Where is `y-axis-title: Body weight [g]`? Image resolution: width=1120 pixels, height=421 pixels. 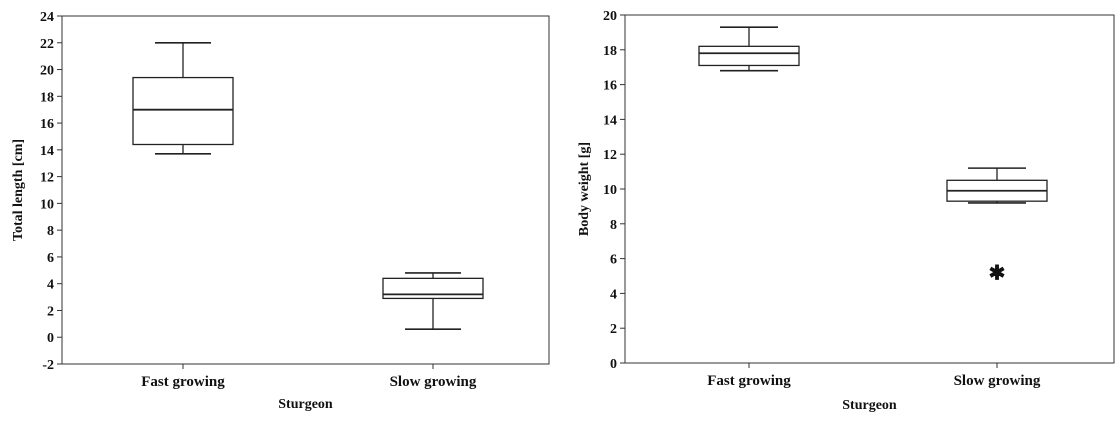 y-axis-title: Body weight [g] is located at coordinates (584, 189).